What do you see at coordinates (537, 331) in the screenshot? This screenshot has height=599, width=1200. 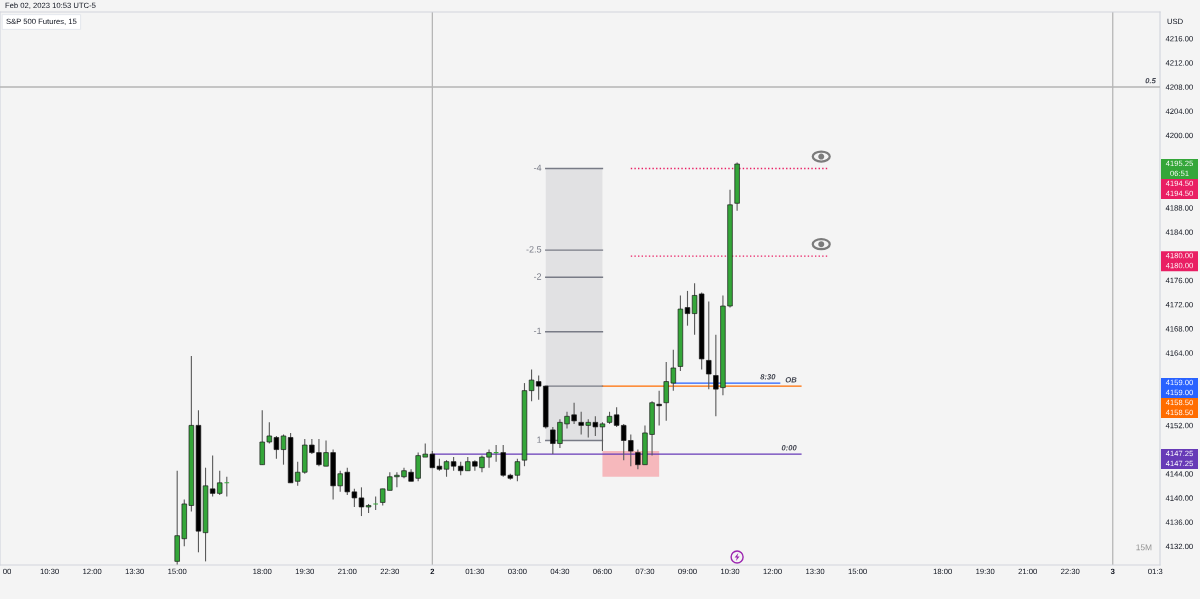 I see `series-label: -1` at bounding box center [537, 331].